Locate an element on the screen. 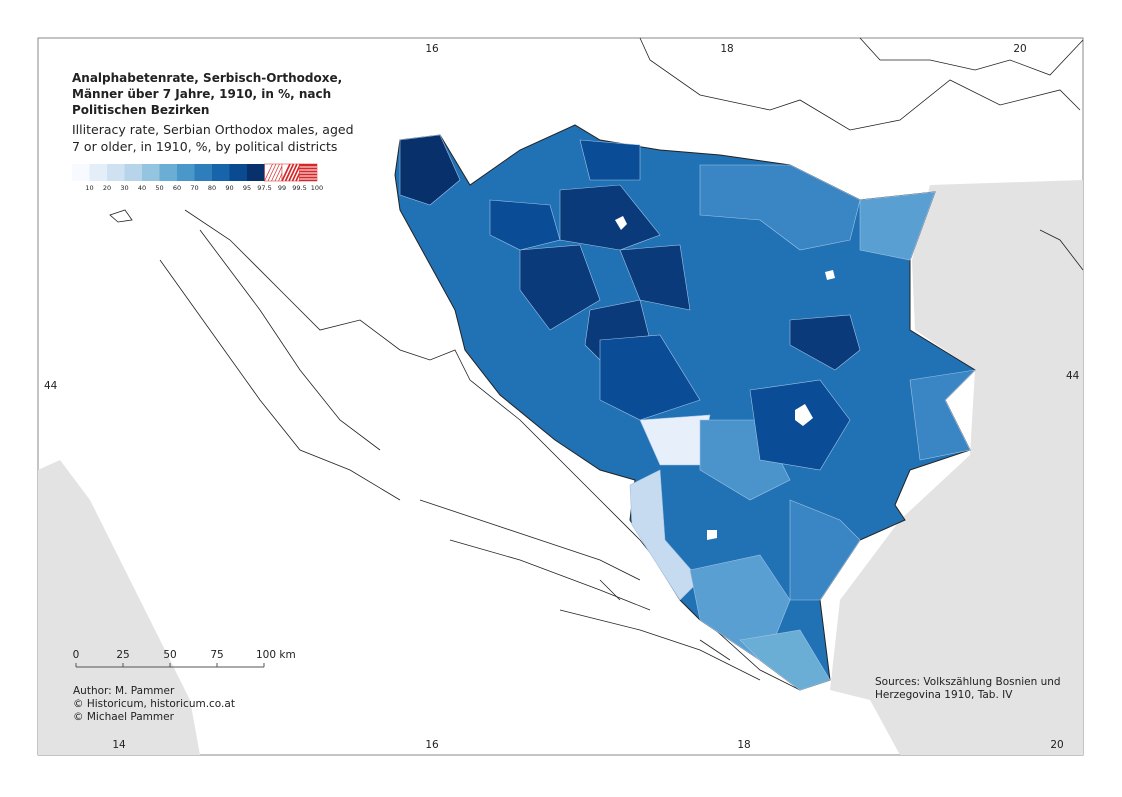 The width and height of the screenshot is (1122, 797). title-de: Politischen Bezirken is located at coordinates (140, 110).